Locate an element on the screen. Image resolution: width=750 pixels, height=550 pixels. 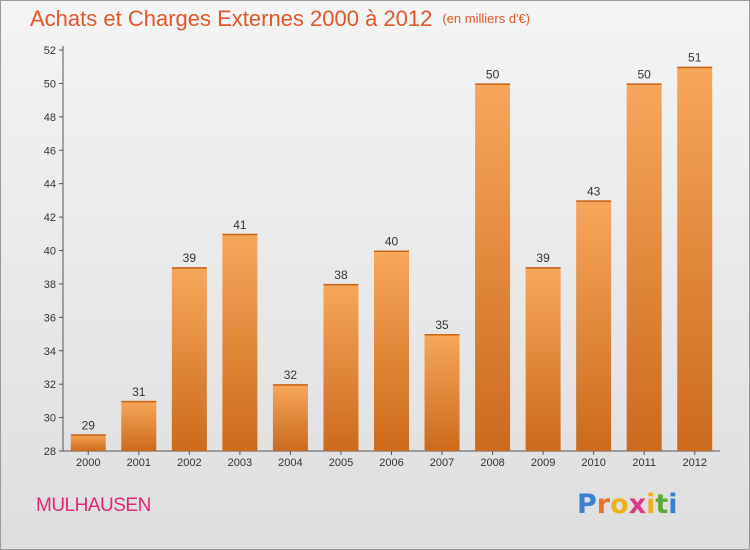
x-tick-label: 2001 is located at coordinates (139, 463).